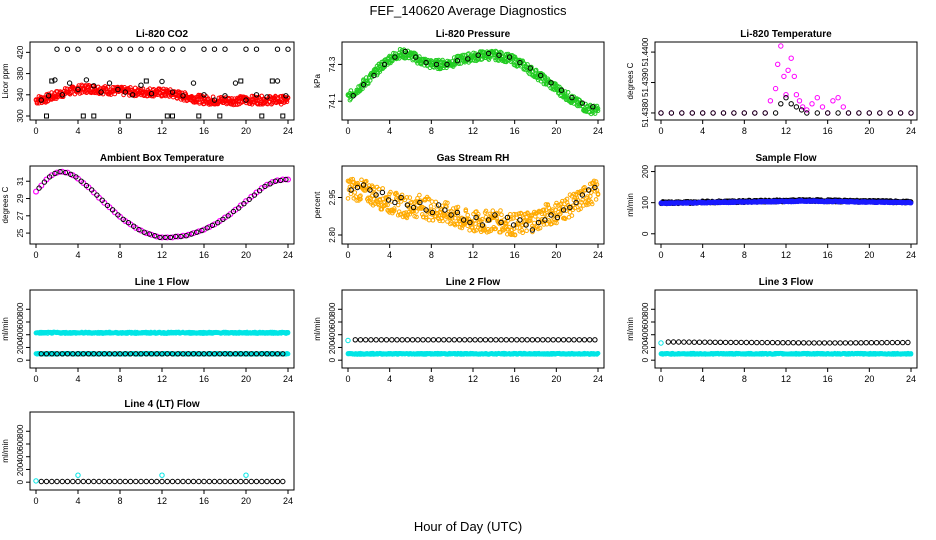 The height and width of the screenshot is (540, 936). I want to click on y-tick-label: 2.95, so click(332, 197).